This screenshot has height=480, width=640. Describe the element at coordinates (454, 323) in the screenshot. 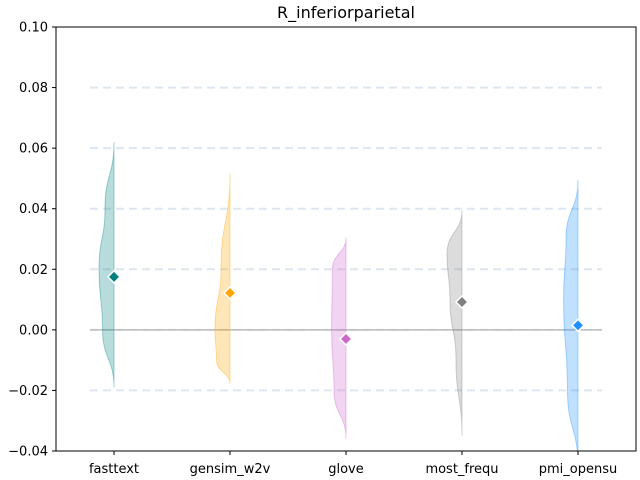

I see `violin-most_frequ` at that location.